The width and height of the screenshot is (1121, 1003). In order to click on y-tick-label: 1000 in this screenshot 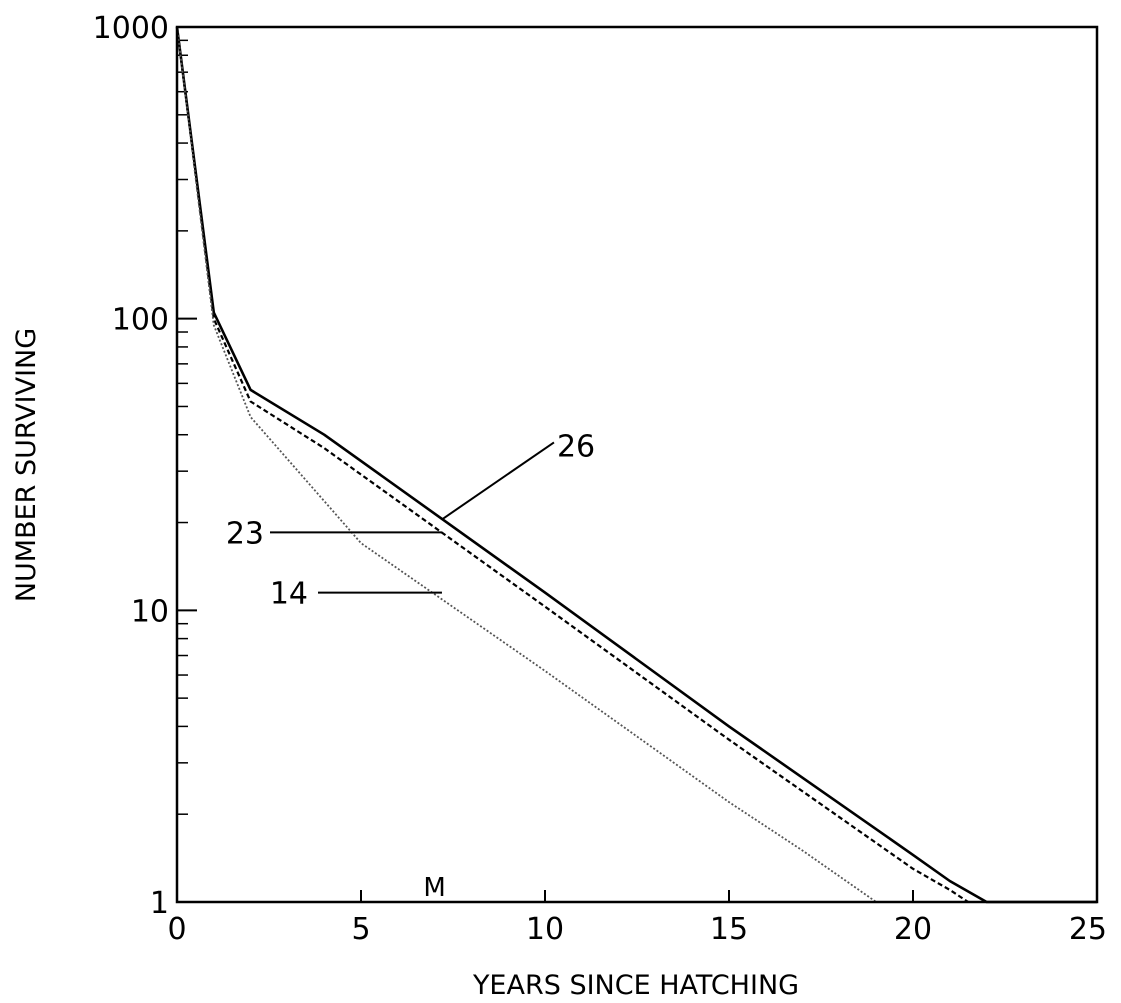, I will do `click(131, 28)`.